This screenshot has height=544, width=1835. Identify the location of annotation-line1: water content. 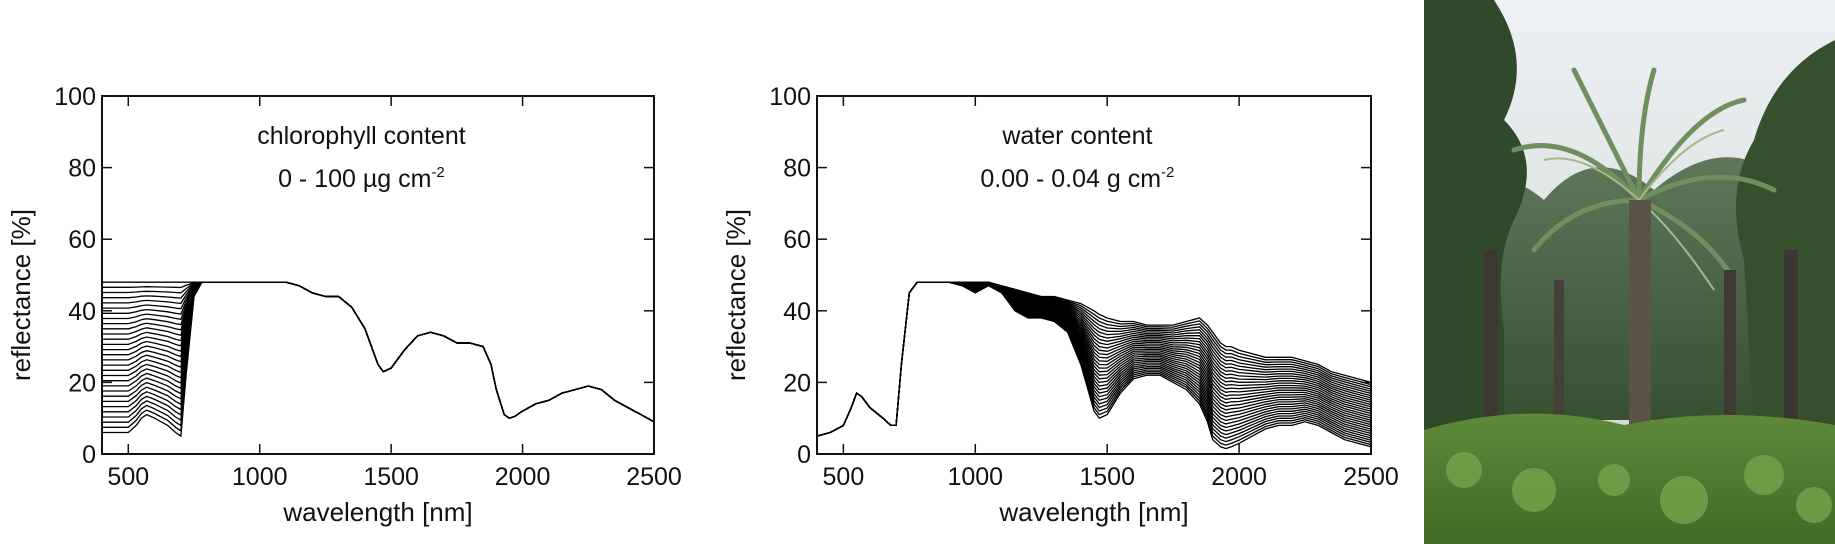
(1076, 136).